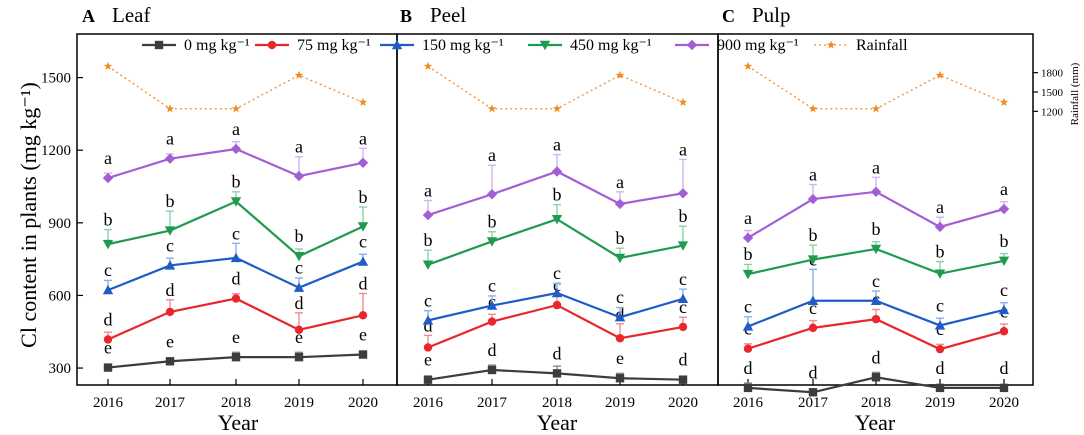 This screenshot has width=1084, height=435. Describe the element at coordinates (463, 45) in the screenshot. I see `legend-label: 150 mg kg⁻¹` at that location.